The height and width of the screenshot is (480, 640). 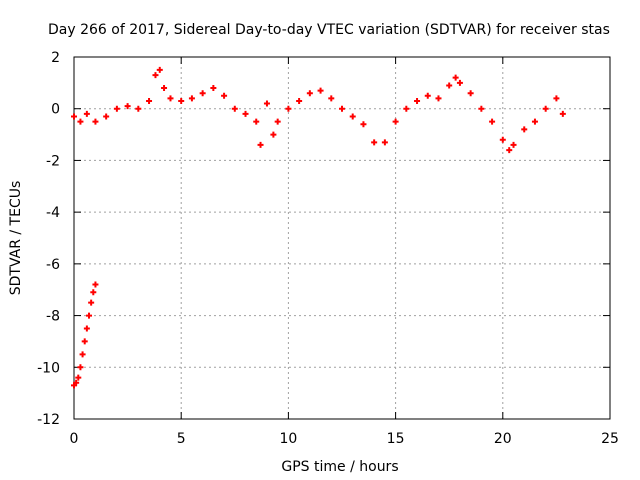 I want to click on y-axis-label: SDTVAR / TECUs, so click(x=16, y=238).